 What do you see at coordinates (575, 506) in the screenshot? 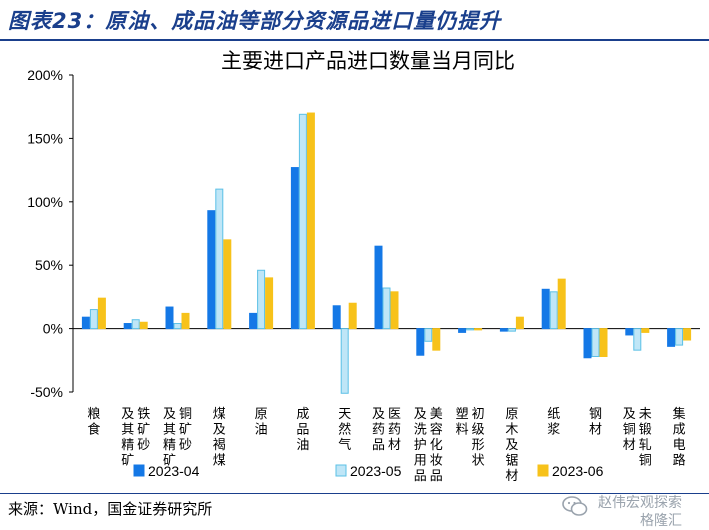
I see `wechat-icon` at bounding box center [575, 506].